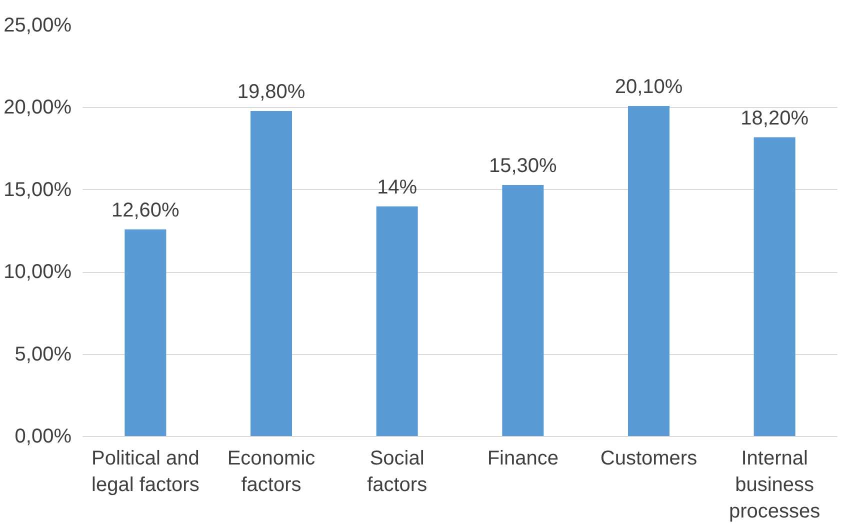 The width and height of the screenshot is (864, 527). I want to click on x-tick-label: Internal business processes, so click(774, 485).